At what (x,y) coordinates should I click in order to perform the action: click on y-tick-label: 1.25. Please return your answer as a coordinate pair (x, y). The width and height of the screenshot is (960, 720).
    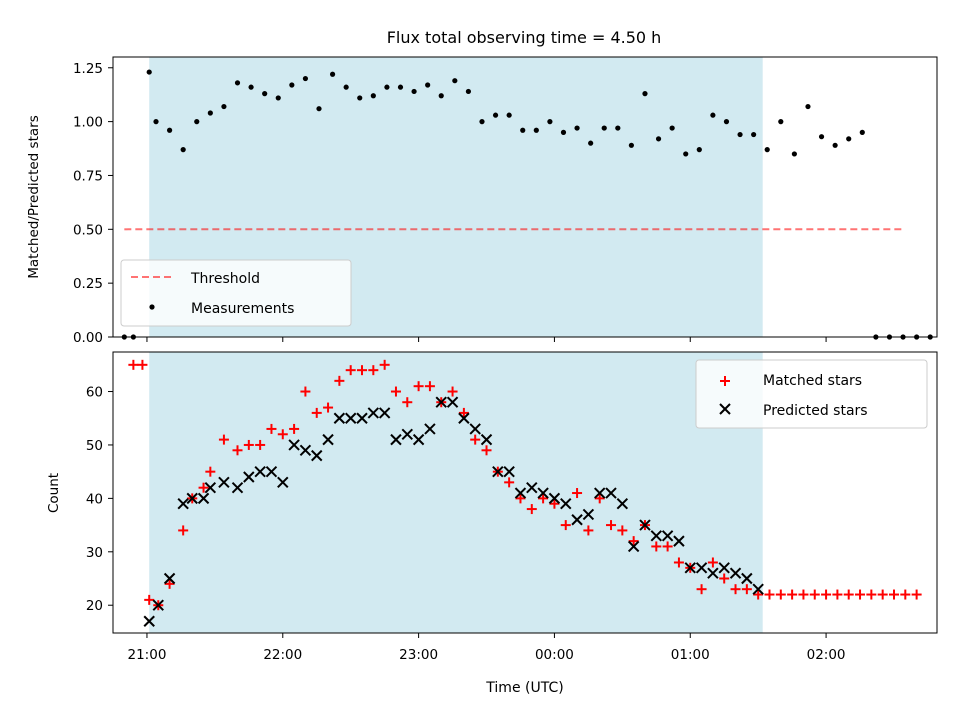
    Looking at the image, I should click on (88, 69).